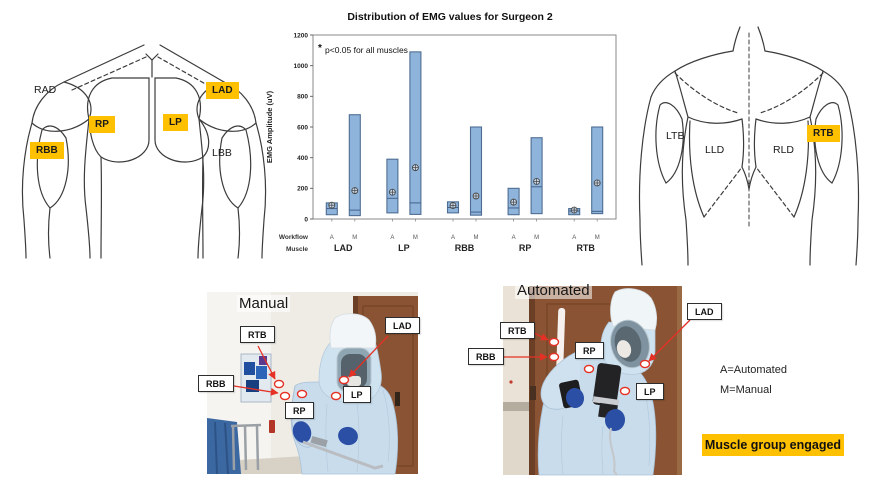 This screenshot has width=877, height=482. I want to click on right-biceps-shape, so click(52, 167).